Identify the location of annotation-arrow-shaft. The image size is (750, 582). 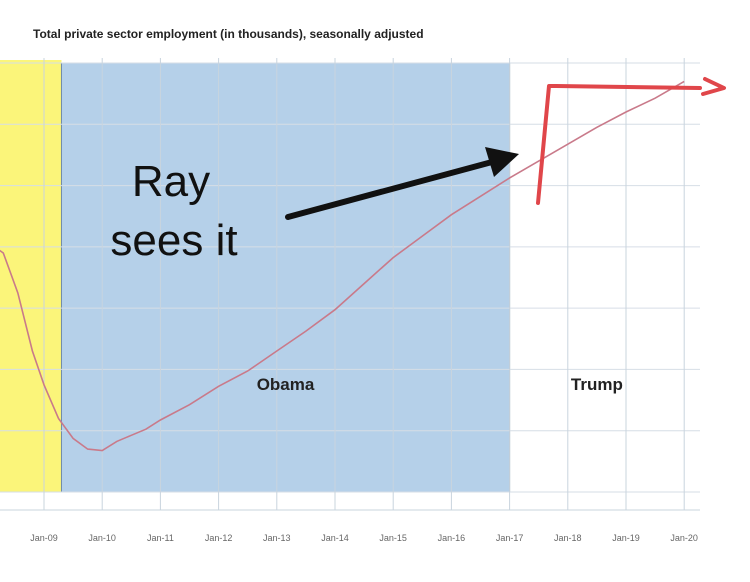
(390, 189).